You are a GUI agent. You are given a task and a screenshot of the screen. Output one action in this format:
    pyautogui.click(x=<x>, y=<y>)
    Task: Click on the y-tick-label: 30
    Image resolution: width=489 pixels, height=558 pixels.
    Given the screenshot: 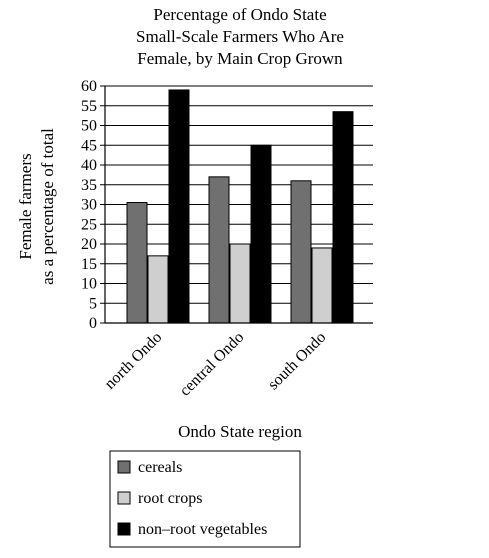 What is the action you would take?
    pyautogui.click(x=89, y=205)
    